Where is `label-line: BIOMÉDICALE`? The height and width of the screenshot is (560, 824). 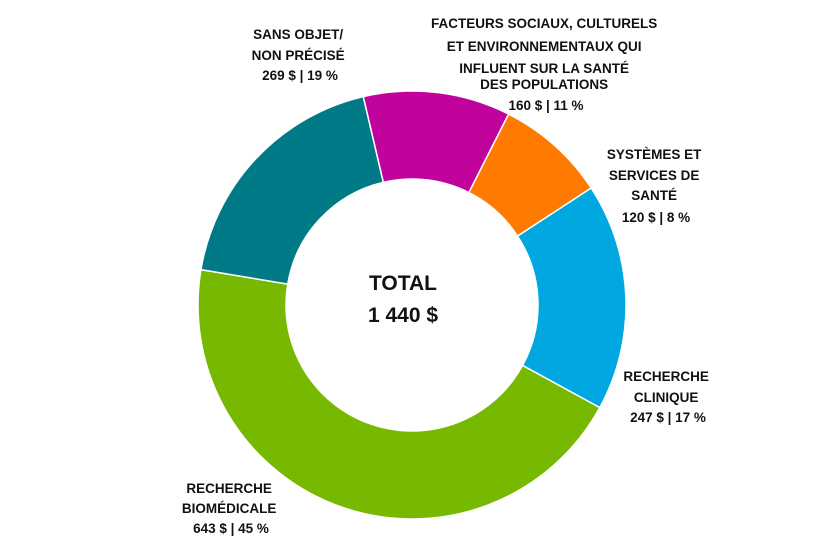
label-line: BIOMÉDICALE is located at coordinates (229, 508).